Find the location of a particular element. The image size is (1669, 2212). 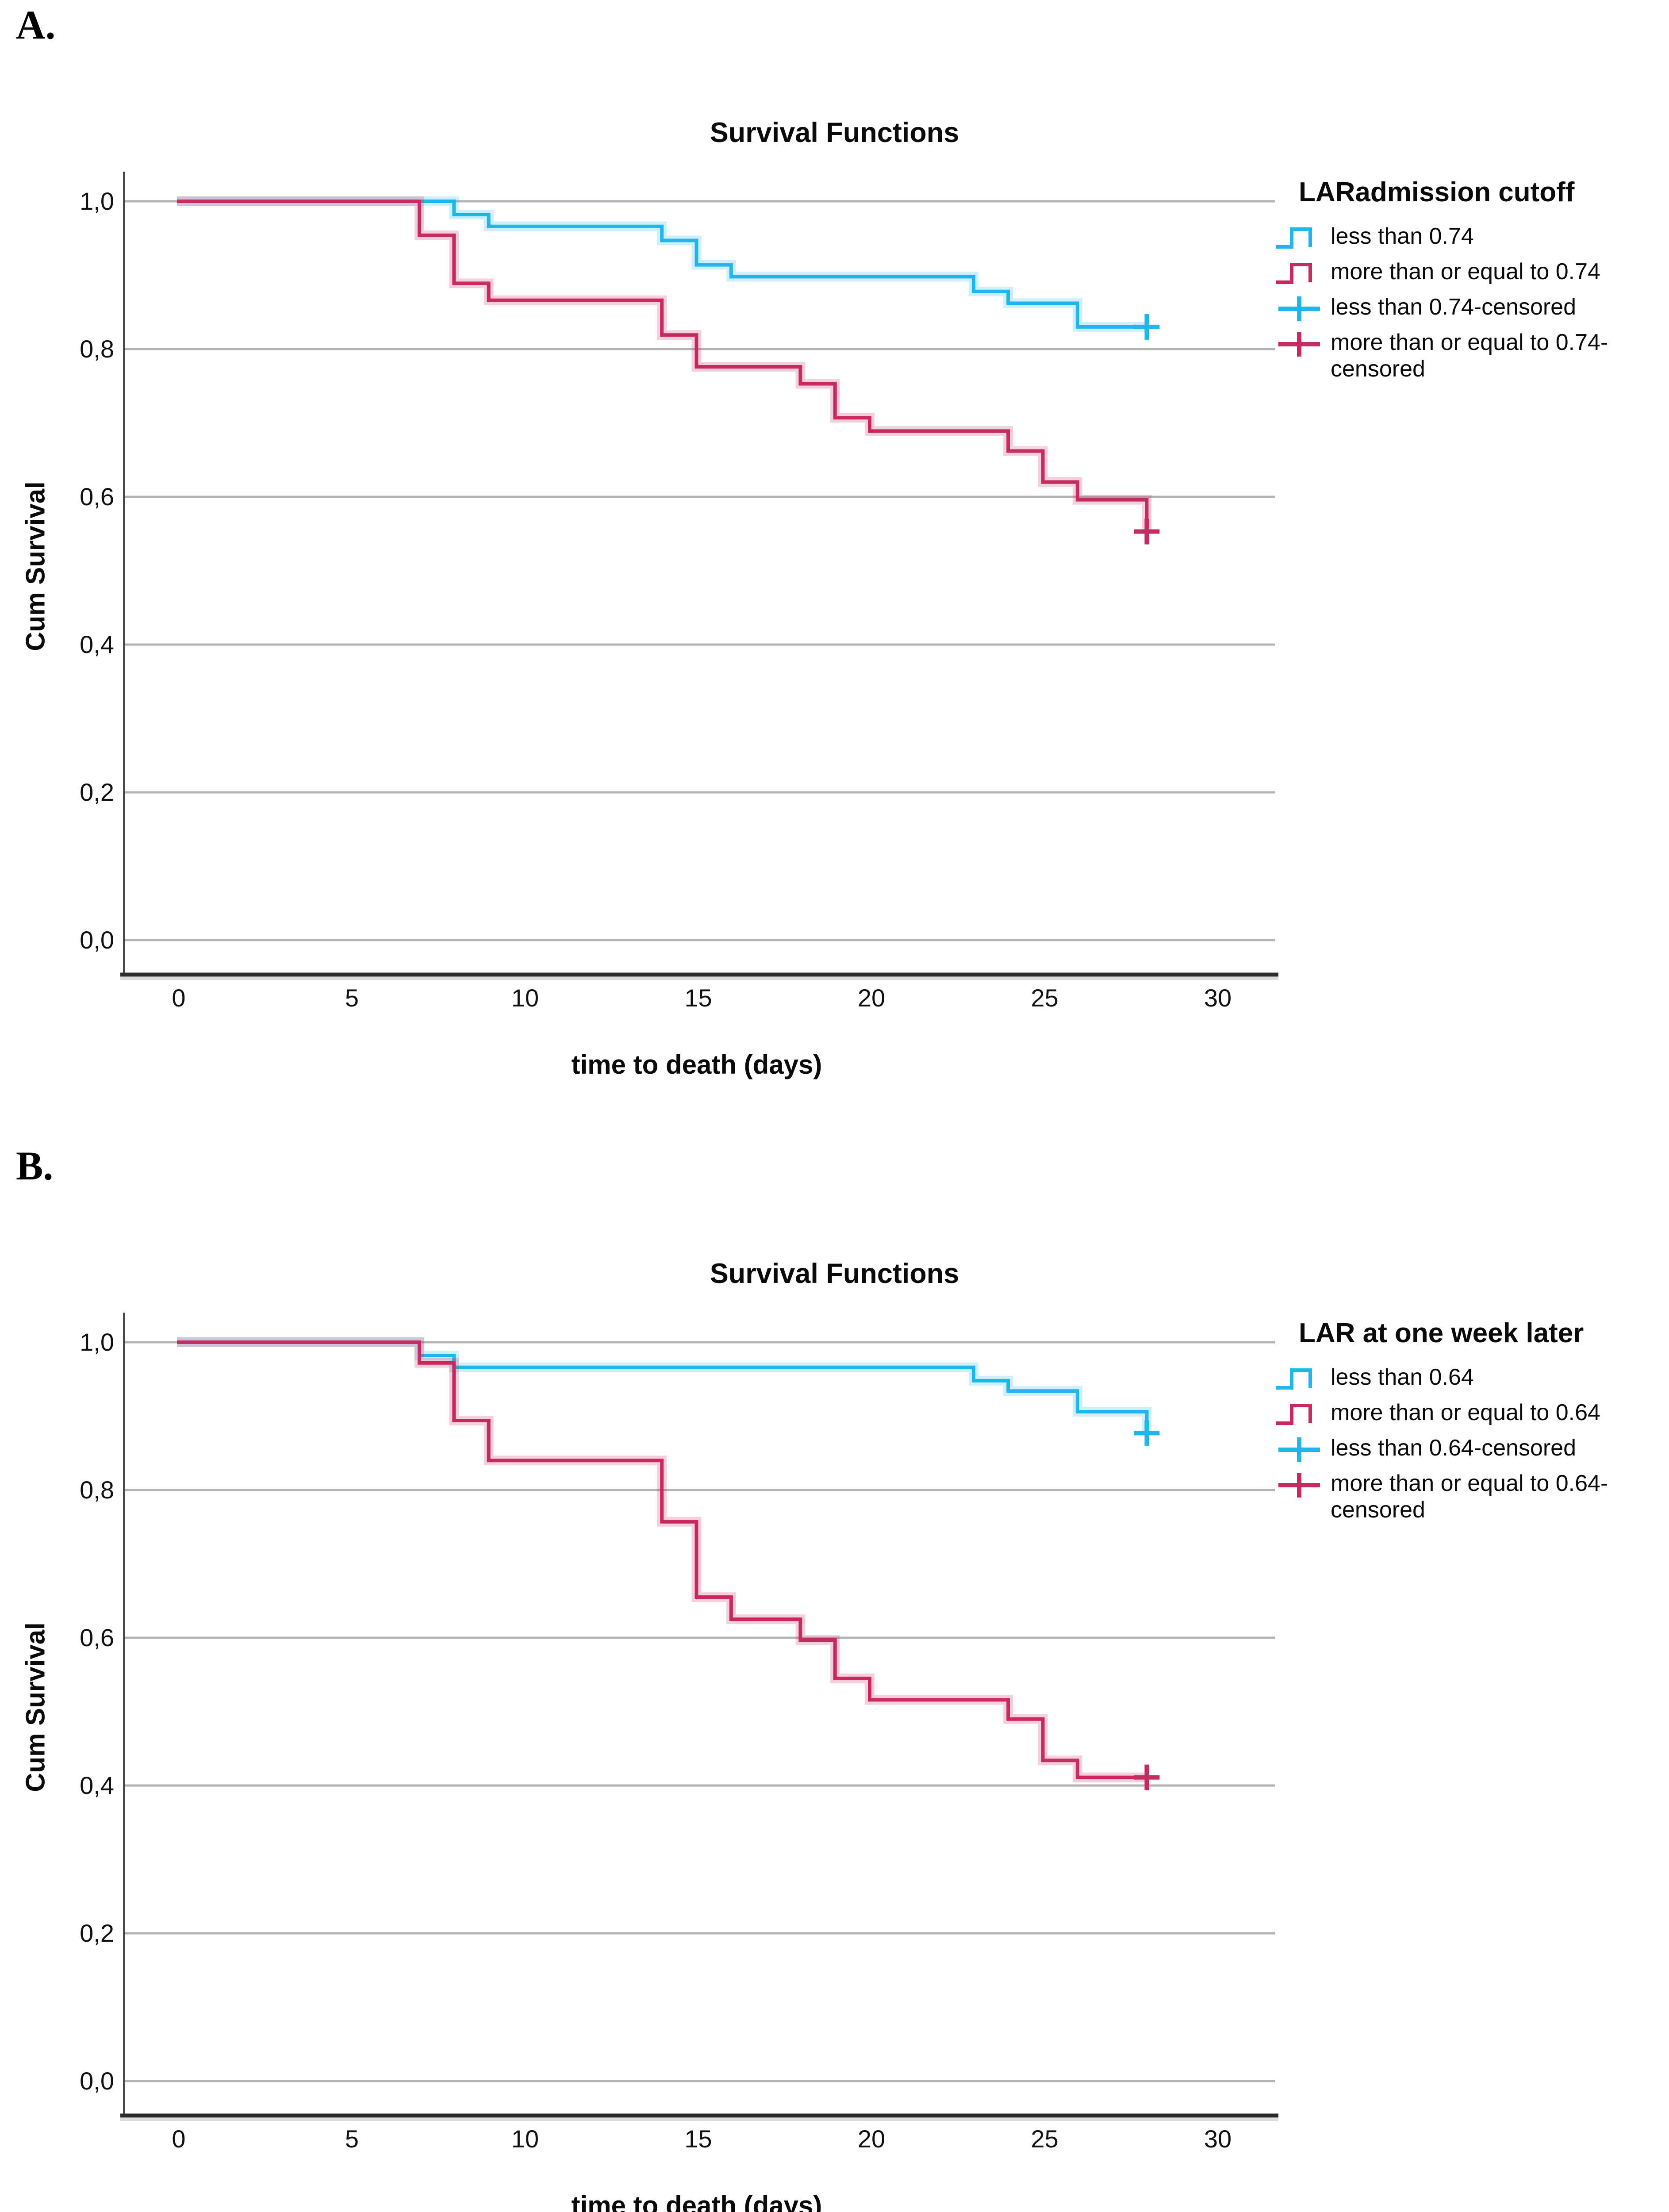

legend-item: less than 0.64-censored is located at coordinates (1469, 1449).